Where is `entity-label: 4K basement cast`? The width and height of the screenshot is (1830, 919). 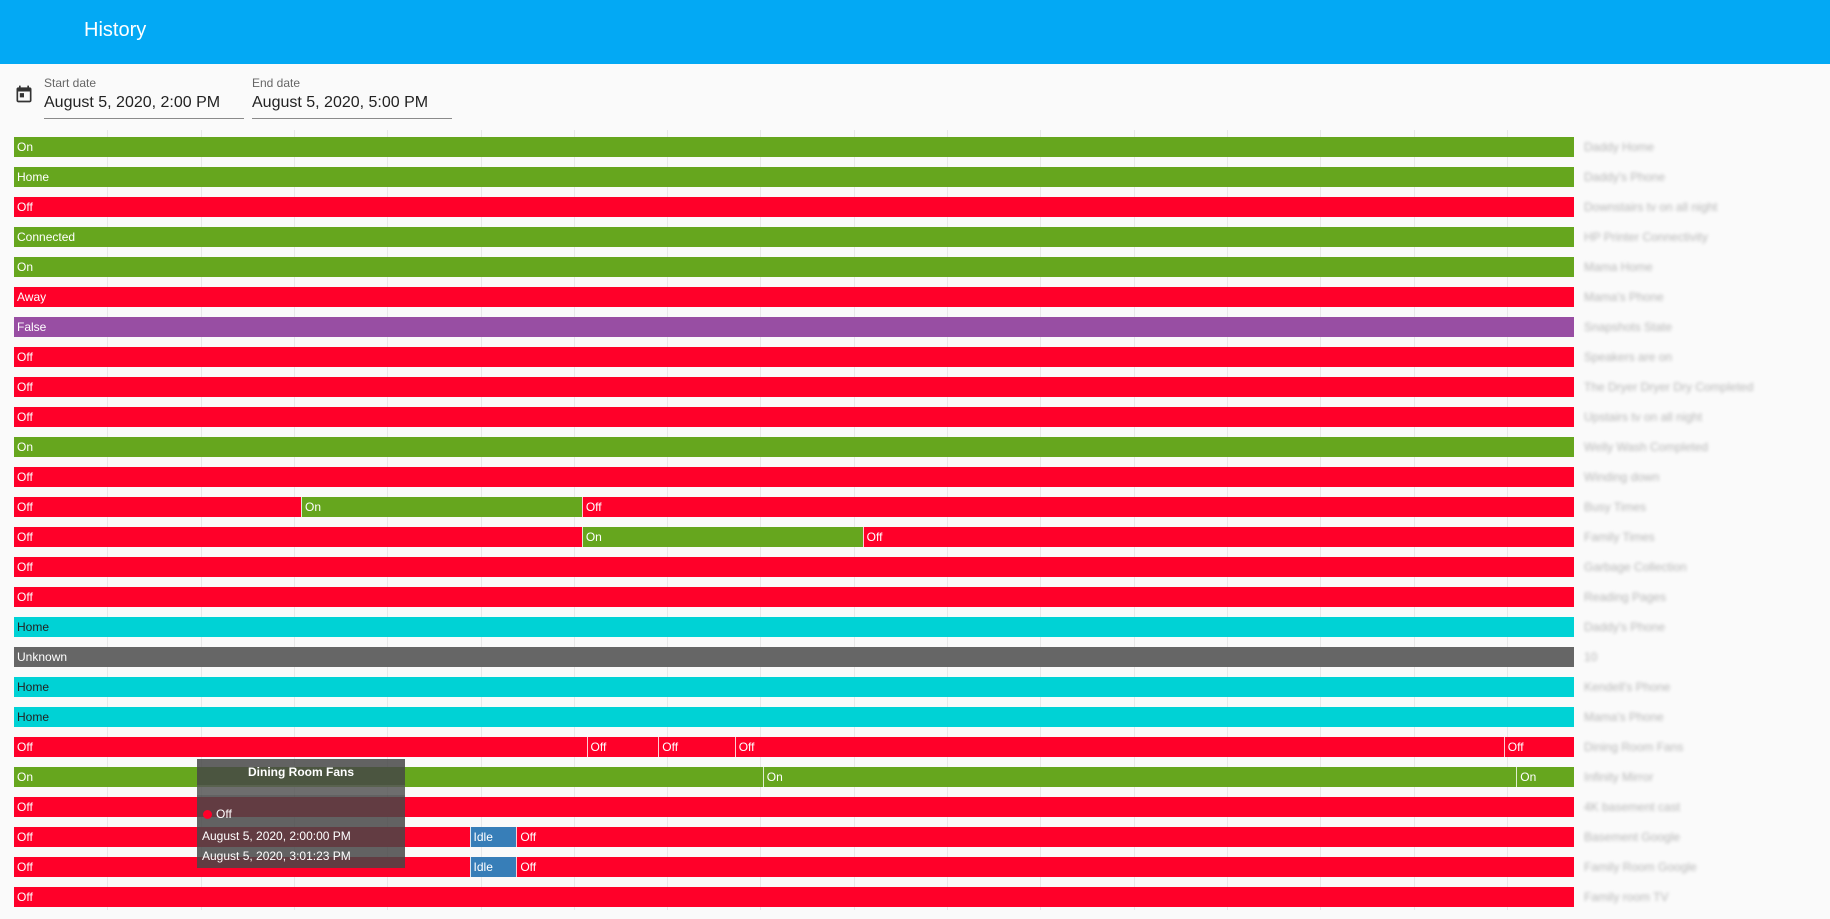 entity-label: 4K basement cast is located at coordinates (1632, 807).